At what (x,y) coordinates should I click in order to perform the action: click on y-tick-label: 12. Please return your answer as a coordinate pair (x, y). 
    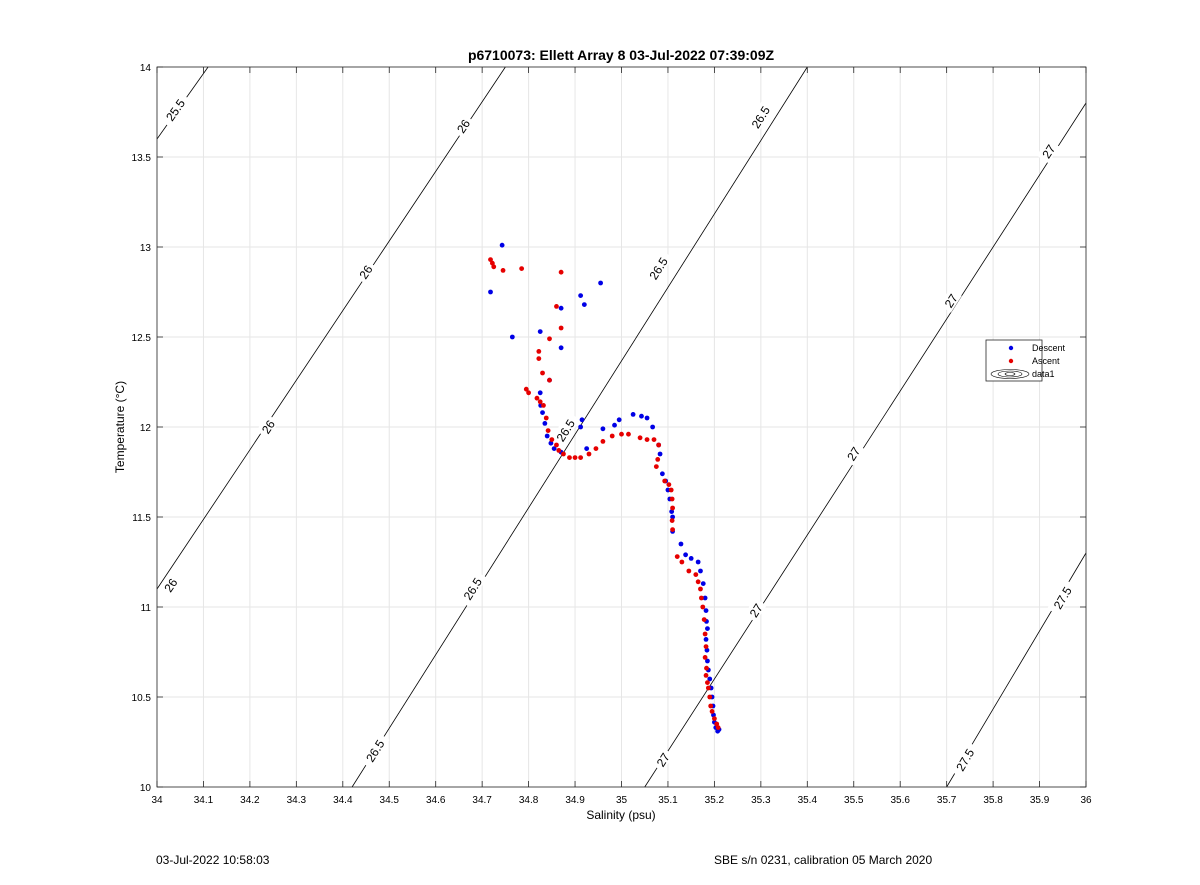
    Looking at the image, I should click on (146, 428).